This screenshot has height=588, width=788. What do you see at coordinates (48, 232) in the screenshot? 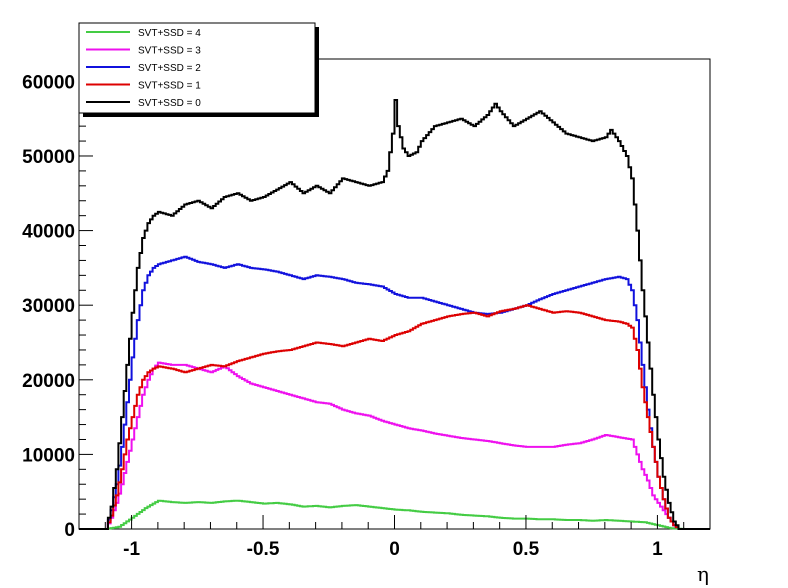
I see `y-tick-label: 40000` at bounding box center [48, 232].